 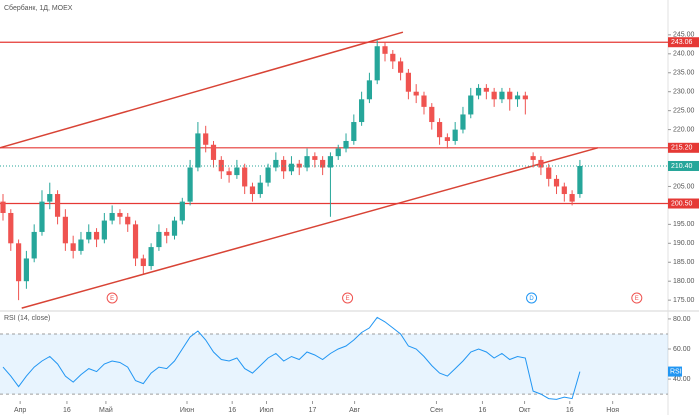 What do you see at coordinates (684, 300) in the screenshot?
I see `y-tick-label: 175.00` at bounding box center [684, 300].